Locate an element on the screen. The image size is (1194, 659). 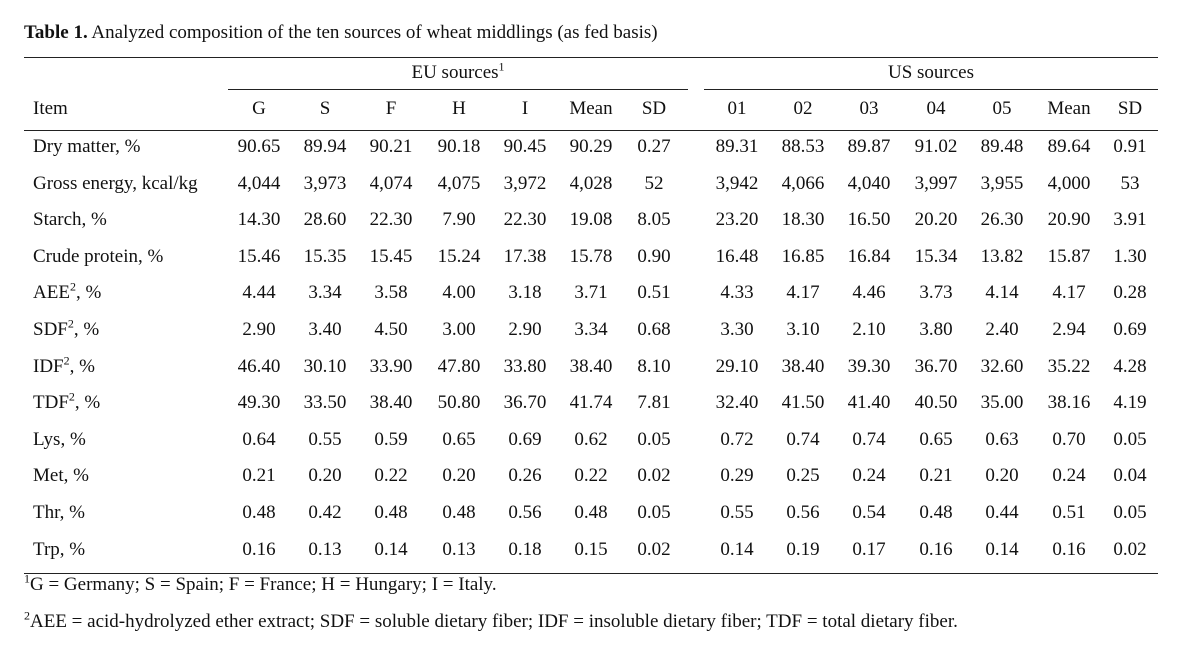
table-cell: 36.70 is located at coordinates (936, 366).